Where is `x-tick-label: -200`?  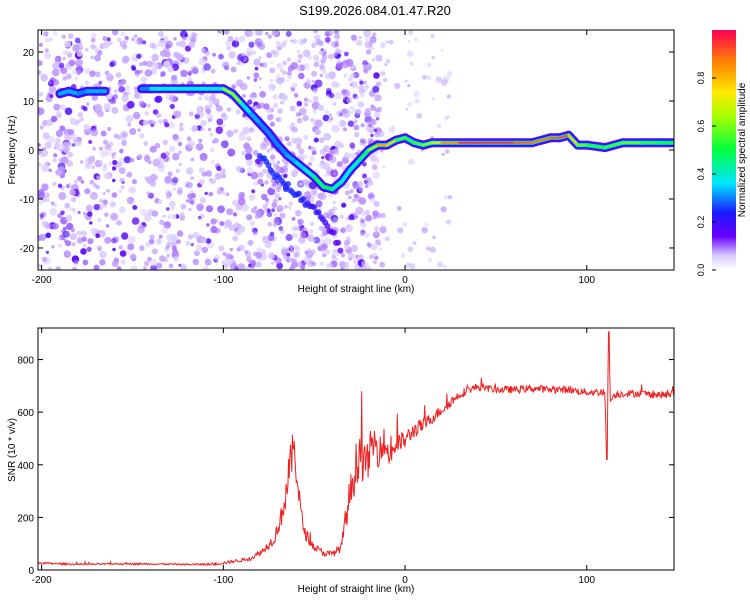 x-tick-label: -200 is located at coordinates (42, 280).